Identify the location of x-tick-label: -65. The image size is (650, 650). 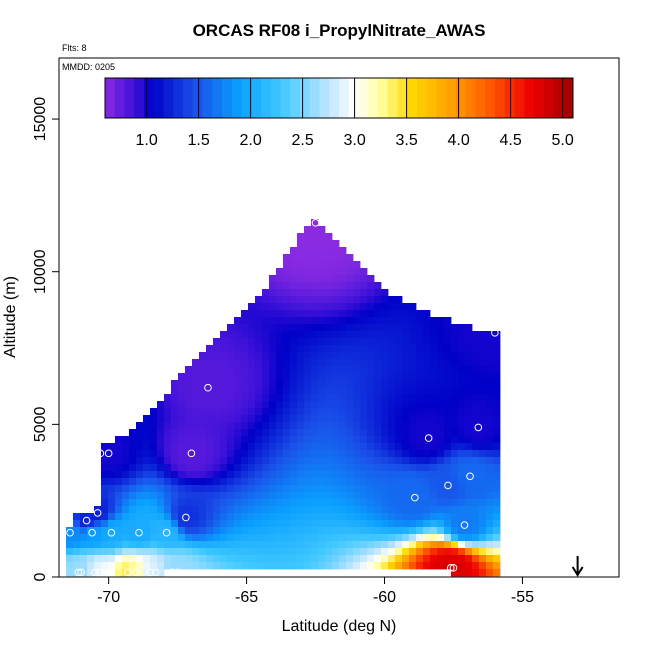
(246, 597).